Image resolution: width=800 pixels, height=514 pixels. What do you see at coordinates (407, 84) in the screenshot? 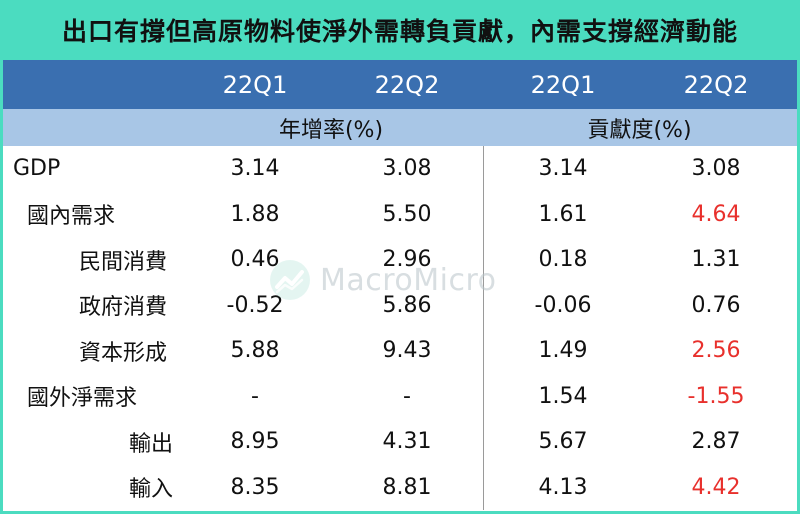
I see `growth-q2-header: 22Q2` at bounding box center [407, 84].